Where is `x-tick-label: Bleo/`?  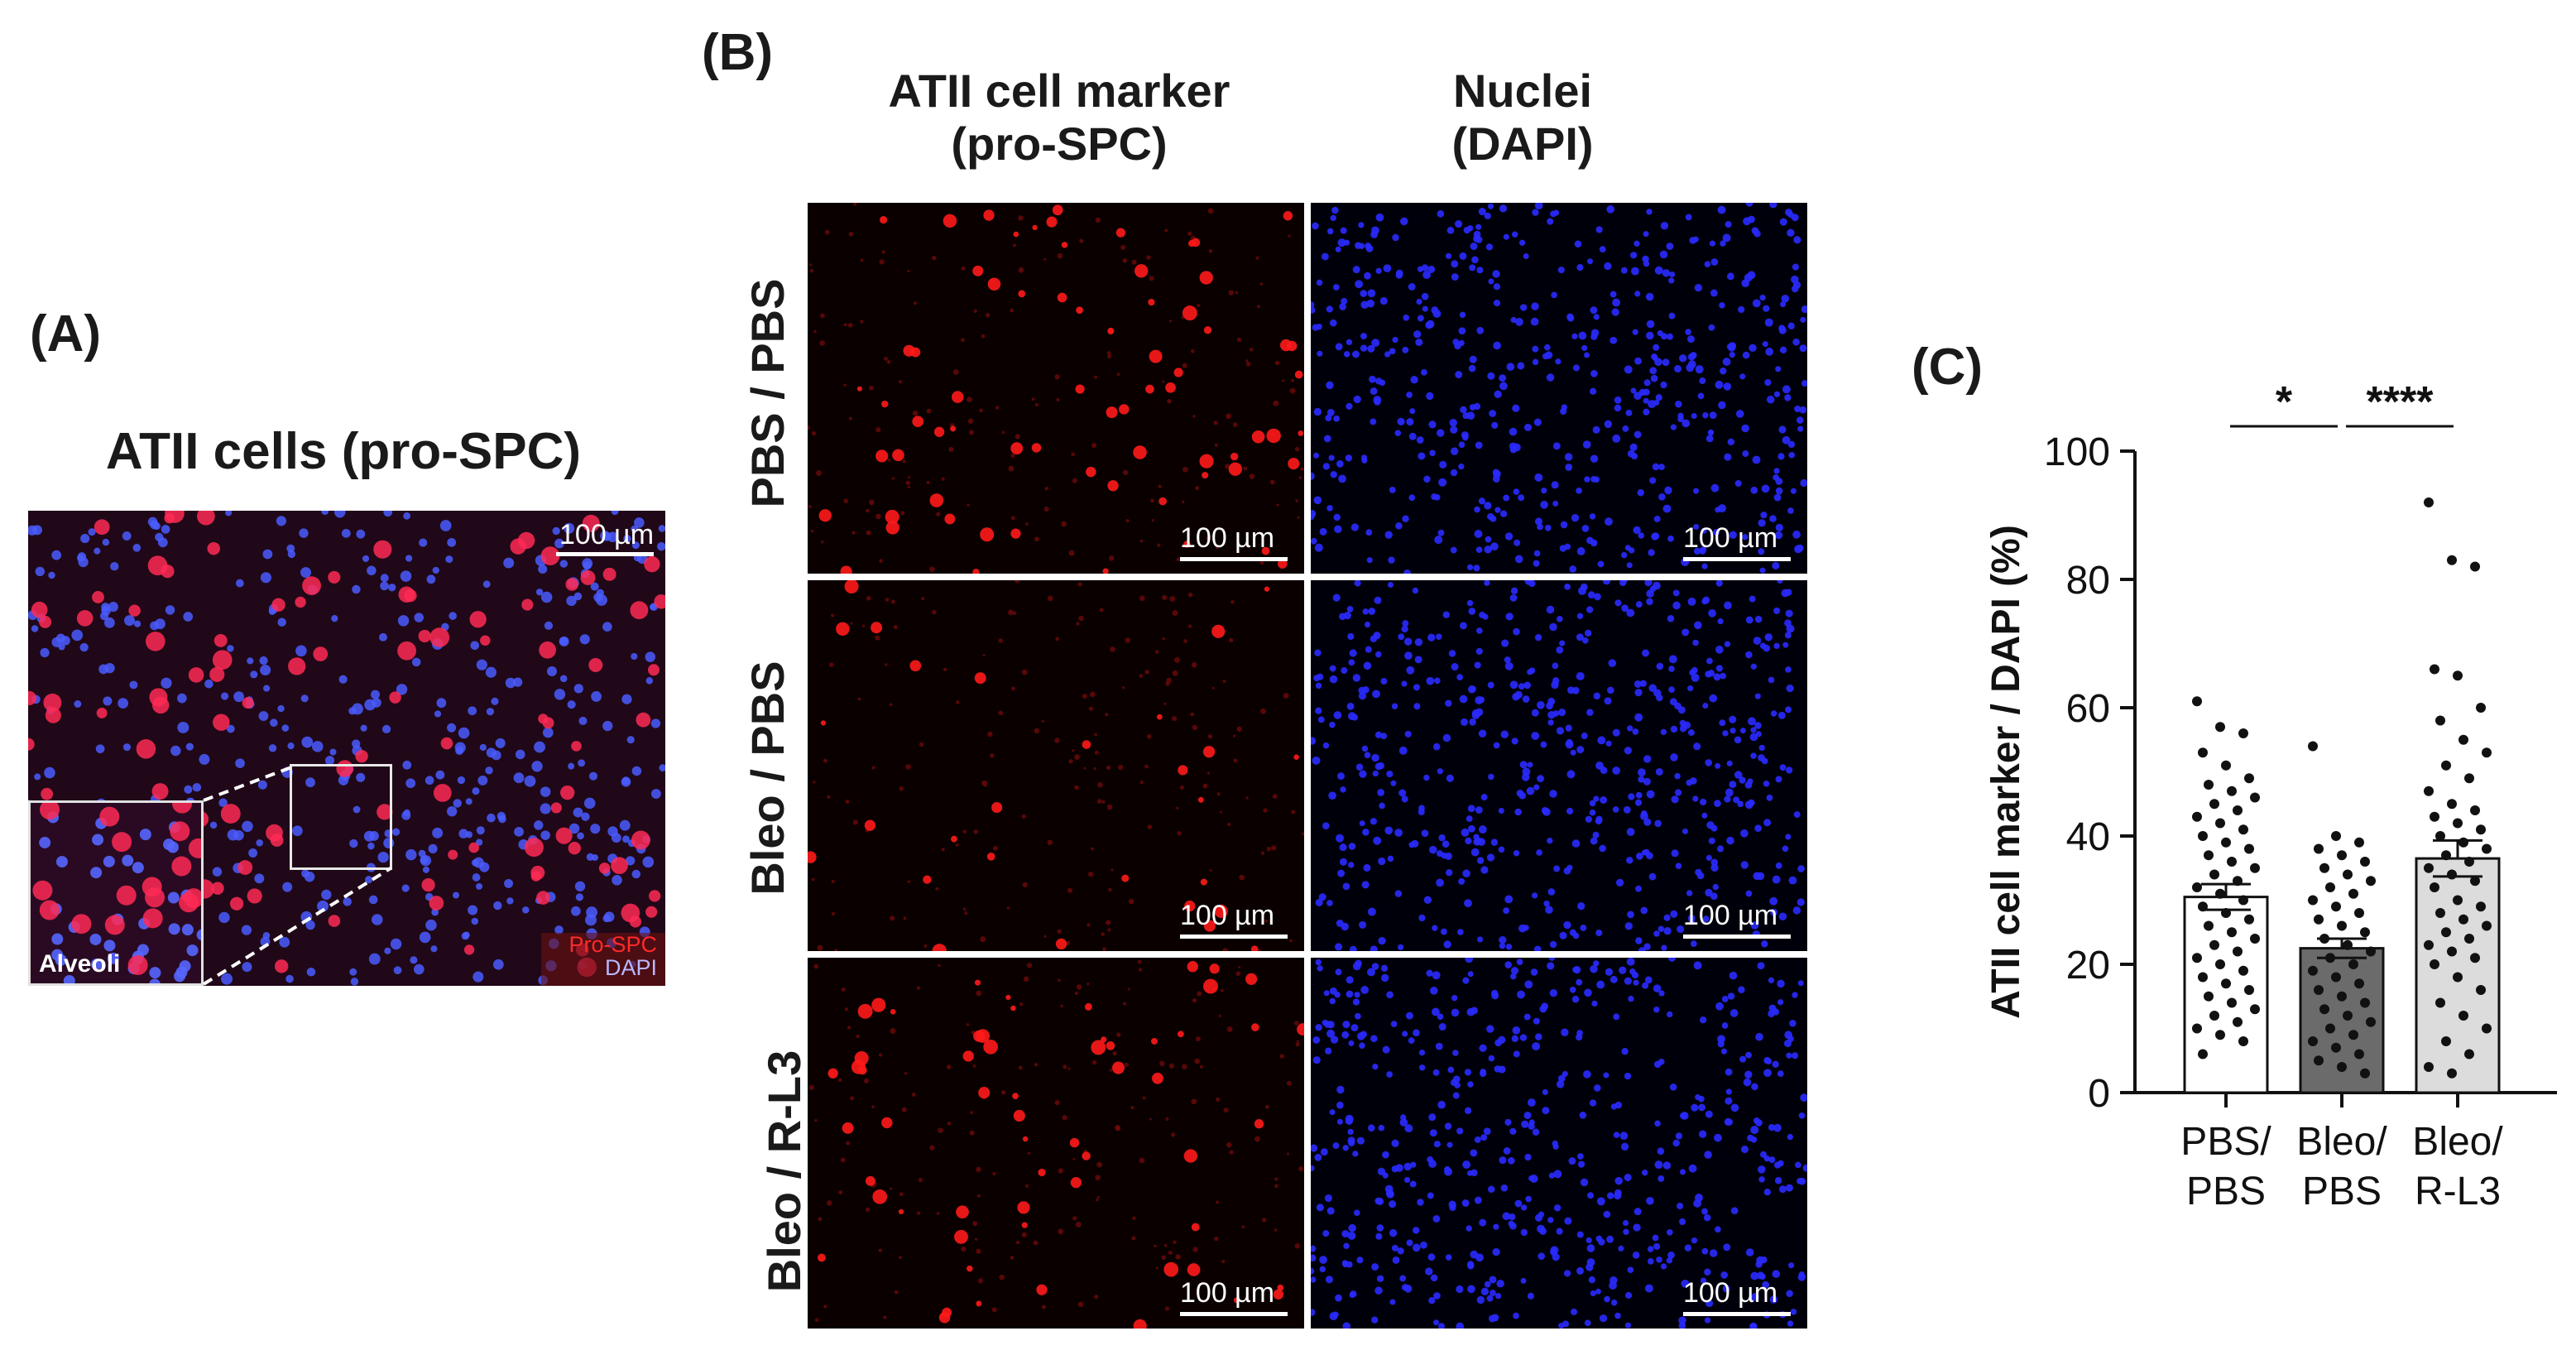 x-tick-label: Bleo/ is located at coordinates (2342, 1142).